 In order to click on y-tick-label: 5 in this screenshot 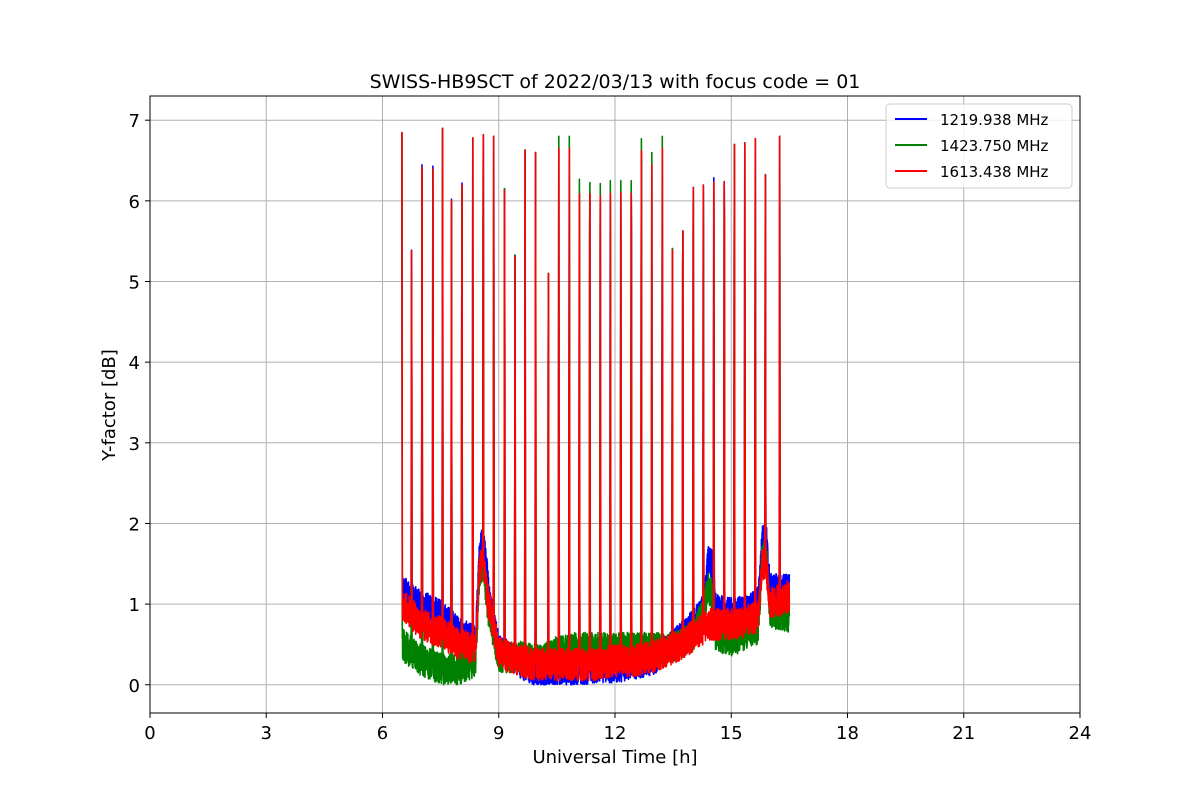, I will do `click(134, 283)`.